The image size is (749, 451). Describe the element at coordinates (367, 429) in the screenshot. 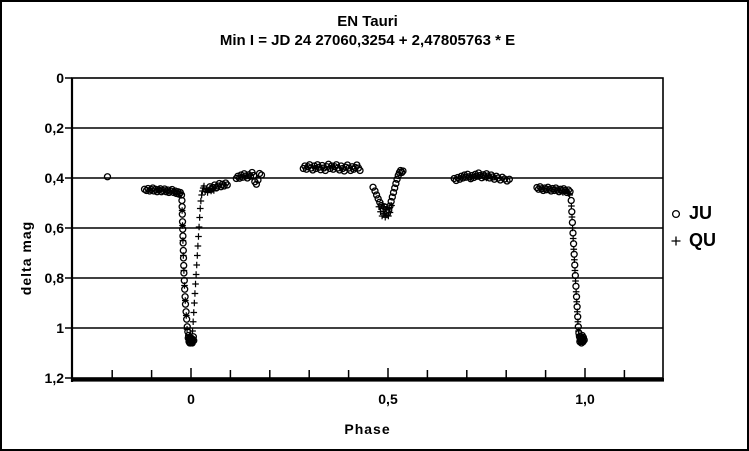

I see `x-axis-title: Phase` at that location.